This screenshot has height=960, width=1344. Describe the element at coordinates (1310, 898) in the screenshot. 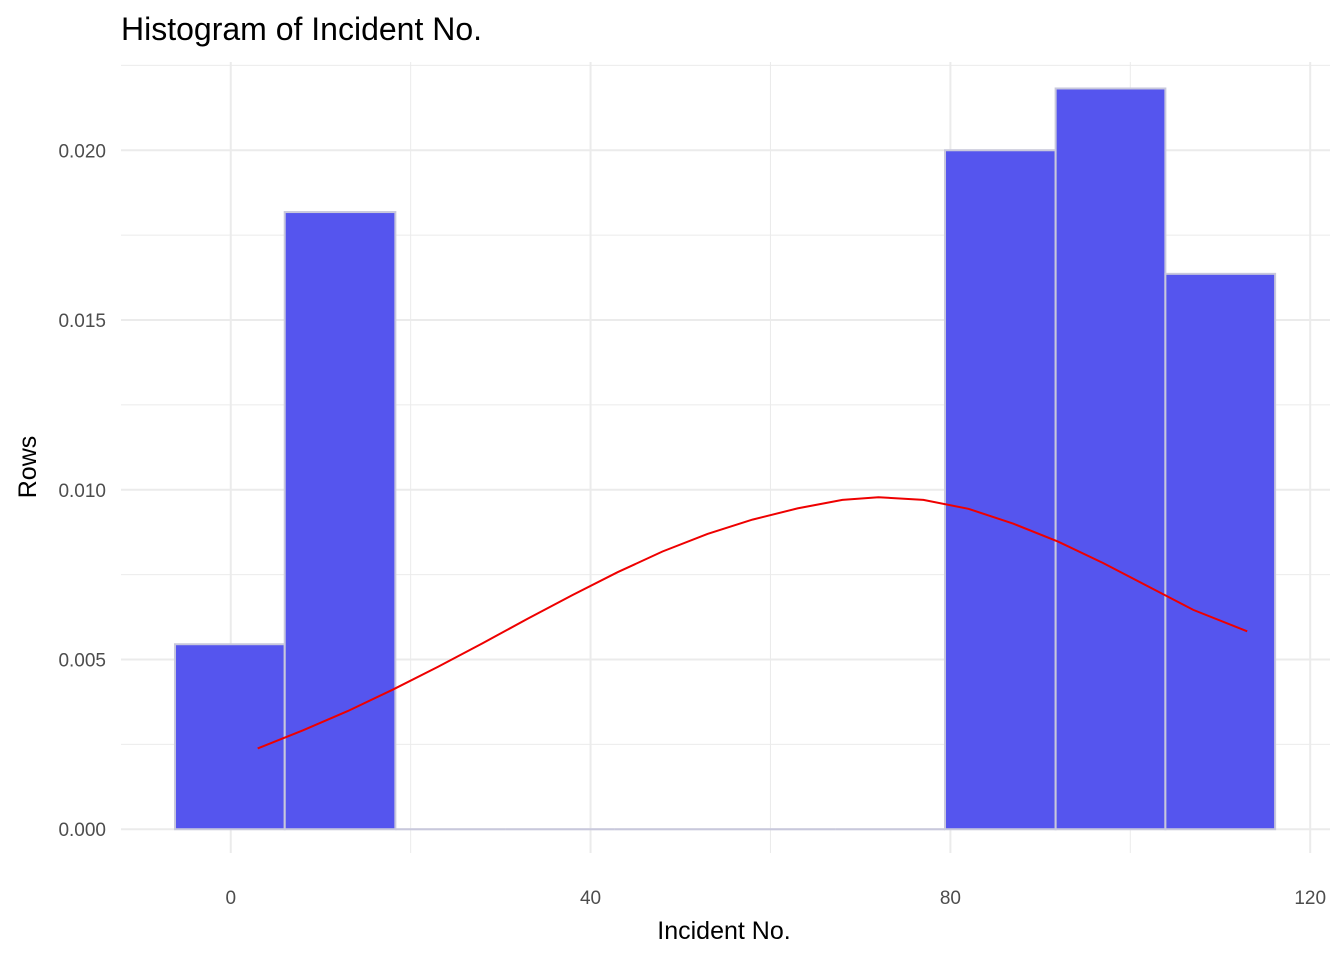

I see `x-tick-label: 120` at that location.